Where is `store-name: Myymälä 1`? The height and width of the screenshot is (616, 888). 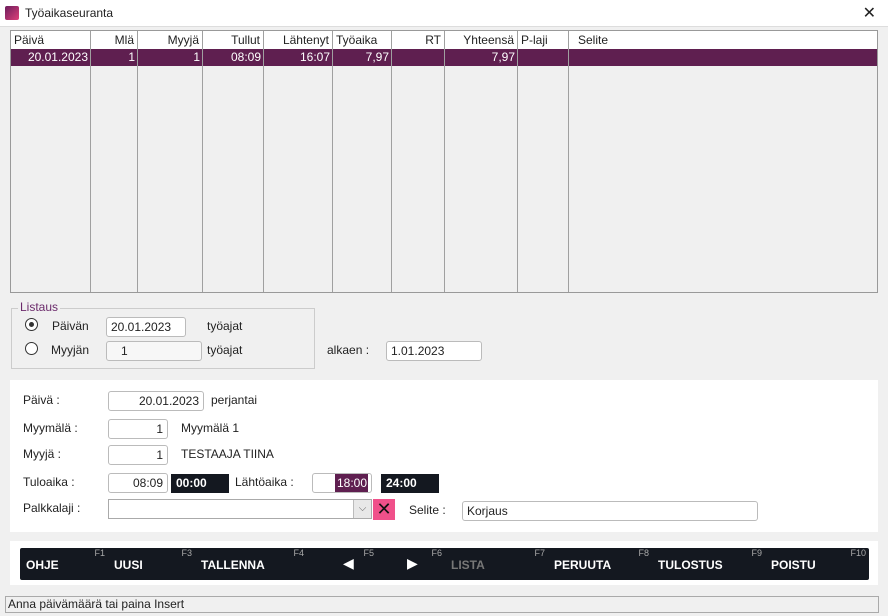 store-name: Myymälä 1 is located at coordinates (210, 428).